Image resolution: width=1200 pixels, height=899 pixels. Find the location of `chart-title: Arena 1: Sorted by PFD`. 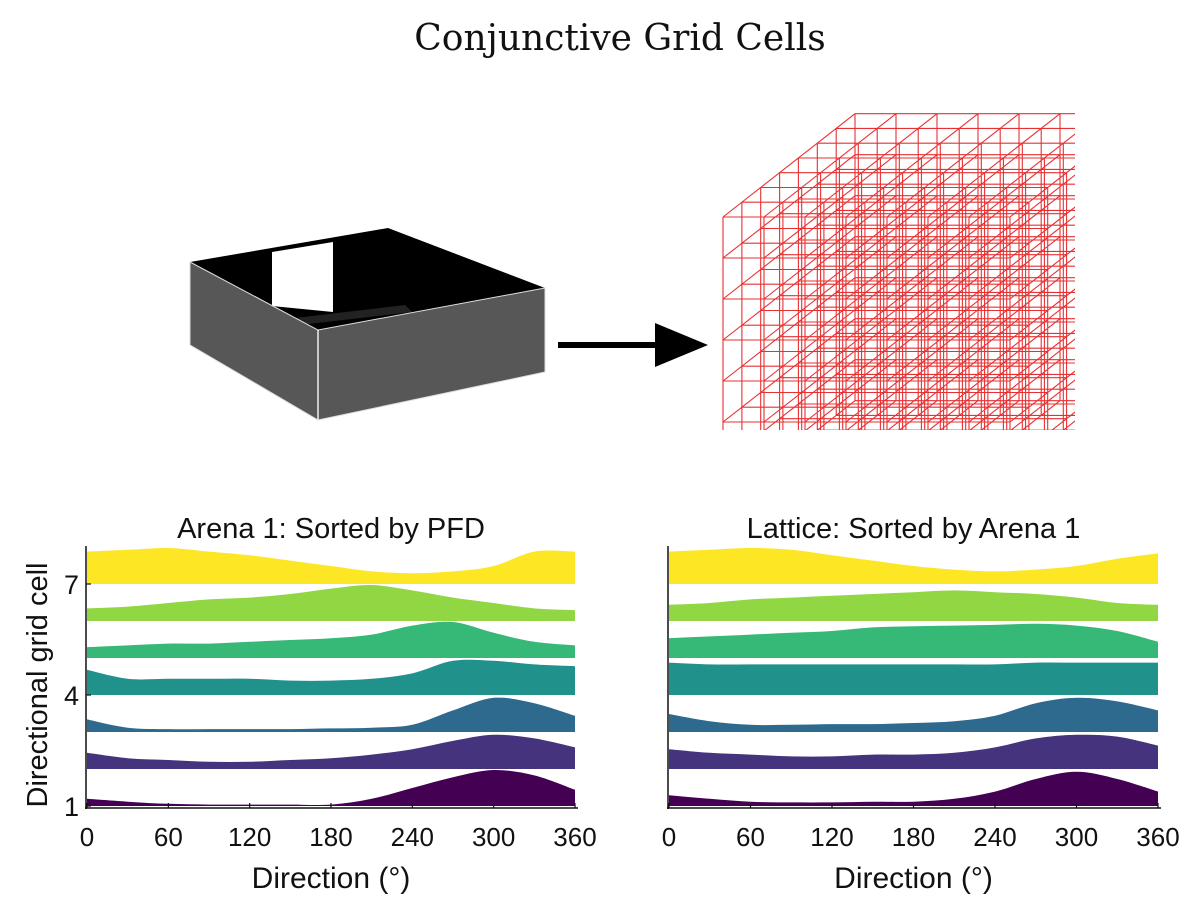

chart-title: Arena 1: Sorted by PFD is located at coordinates (331, 529).